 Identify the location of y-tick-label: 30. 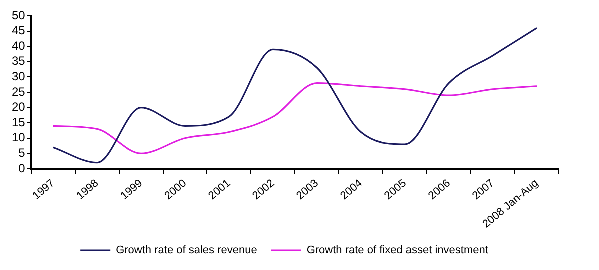
(19, 77).